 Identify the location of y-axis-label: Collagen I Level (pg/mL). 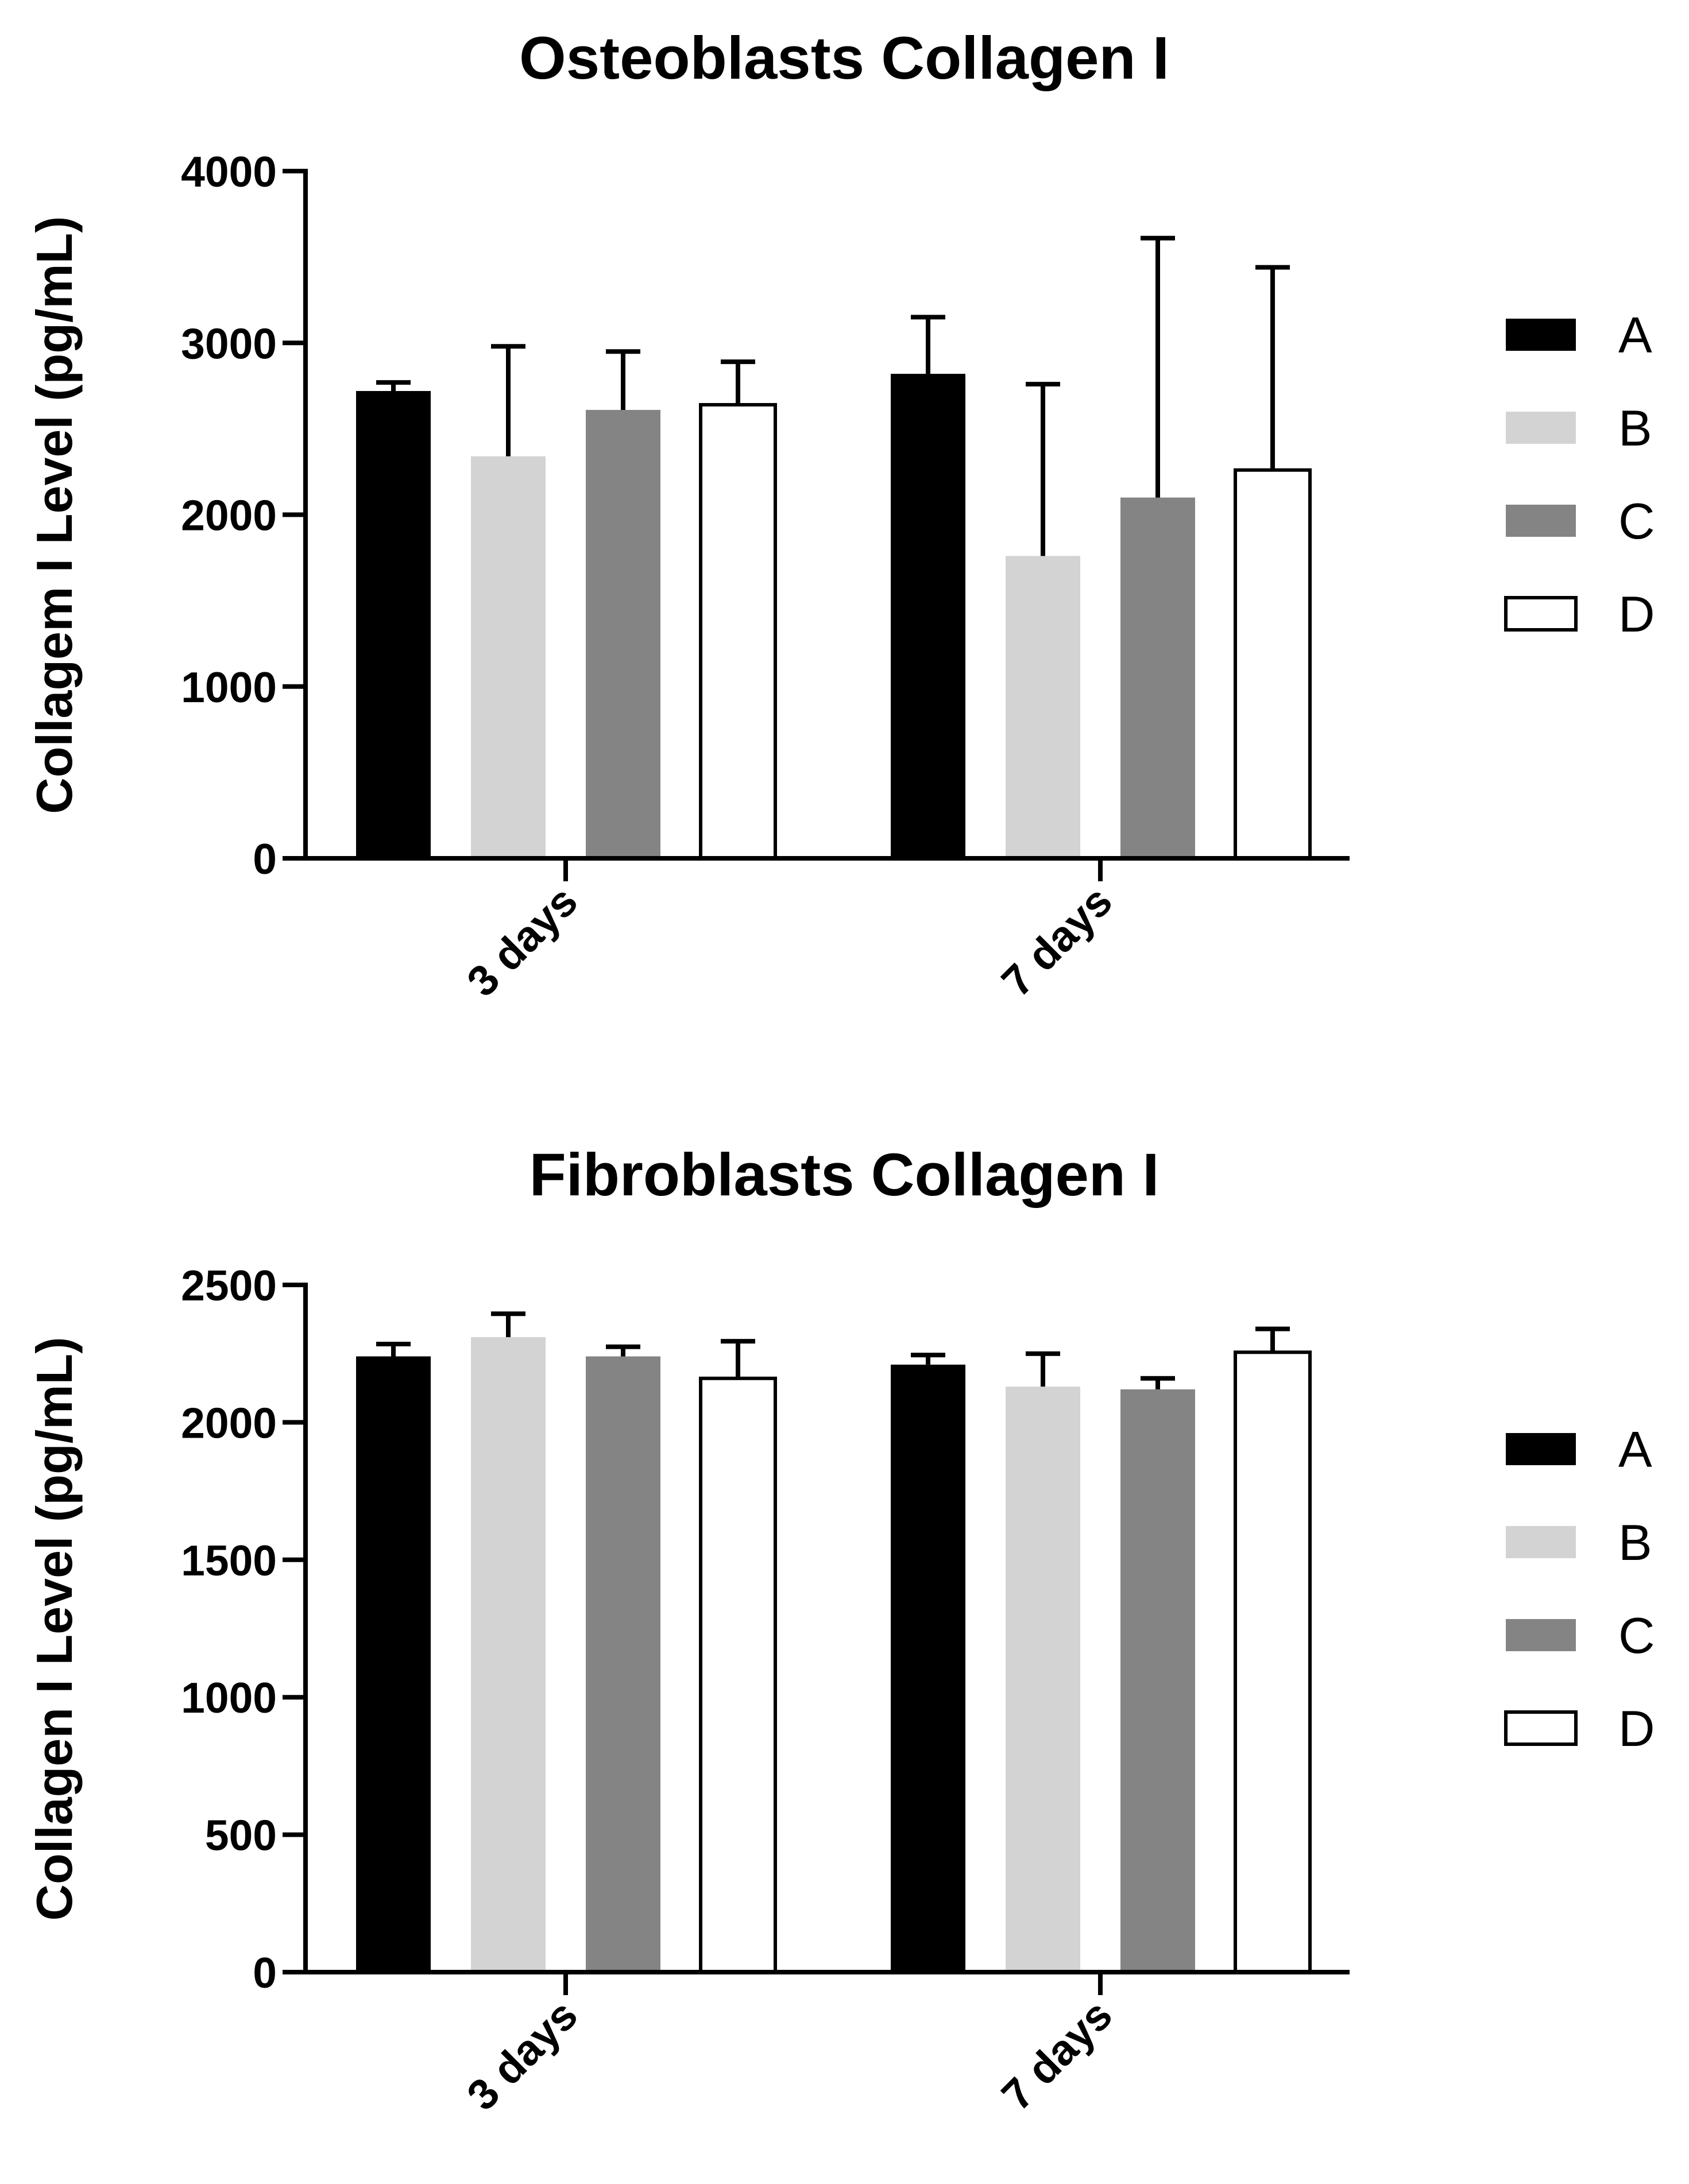
(54, 1629).